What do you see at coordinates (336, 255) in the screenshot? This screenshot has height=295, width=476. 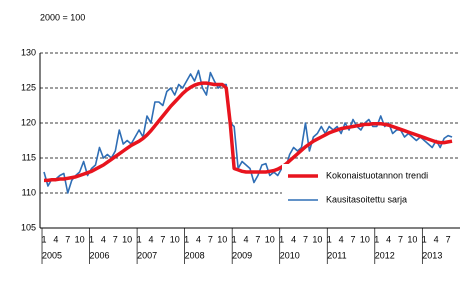 I see `year-label: 2011` at bounding box center [336, 255].